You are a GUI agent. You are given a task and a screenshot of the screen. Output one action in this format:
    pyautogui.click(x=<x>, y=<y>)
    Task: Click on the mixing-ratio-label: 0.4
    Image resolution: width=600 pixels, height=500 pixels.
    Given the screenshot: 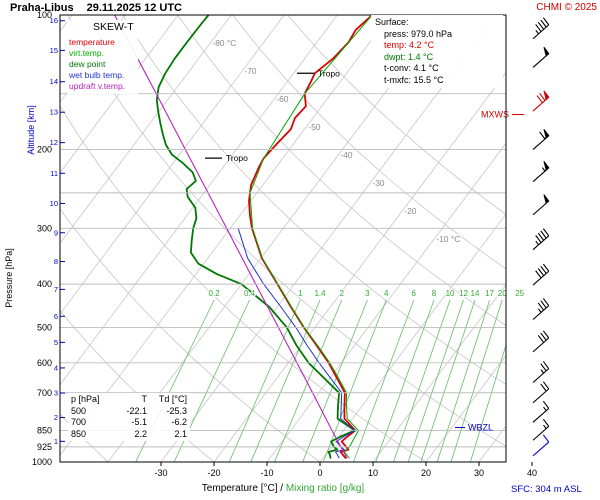 What is the action you would take?
    pyautogui.click(x=250, y=293)
    